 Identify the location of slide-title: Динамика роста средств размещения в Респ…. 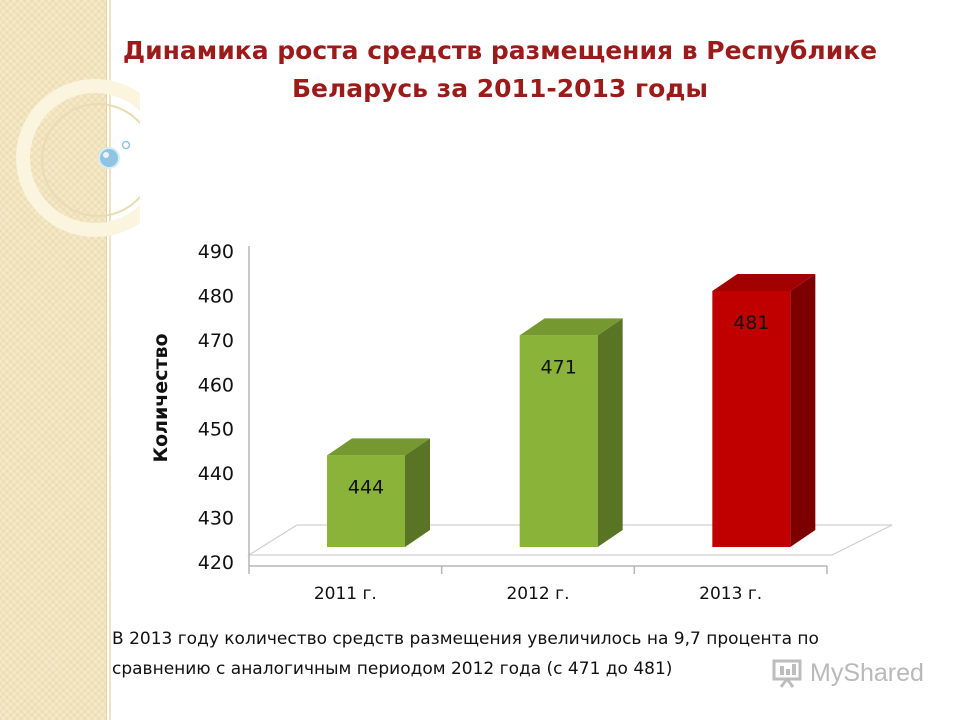
(500, 70).